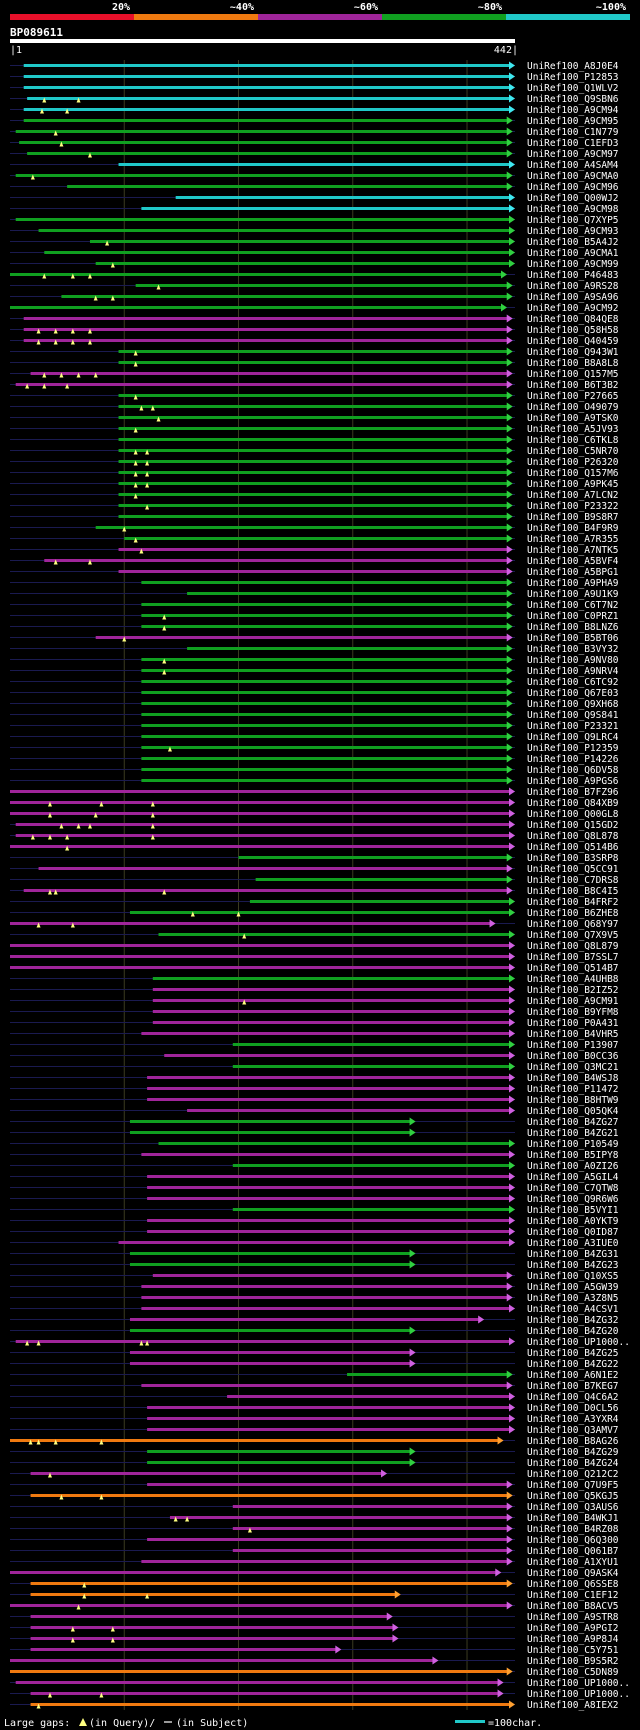  What do you see at coordinates (573, 253) in the screenshot?
I see `hit-label: UniRef100_A9CMA1` at bounding box center [573, 253].